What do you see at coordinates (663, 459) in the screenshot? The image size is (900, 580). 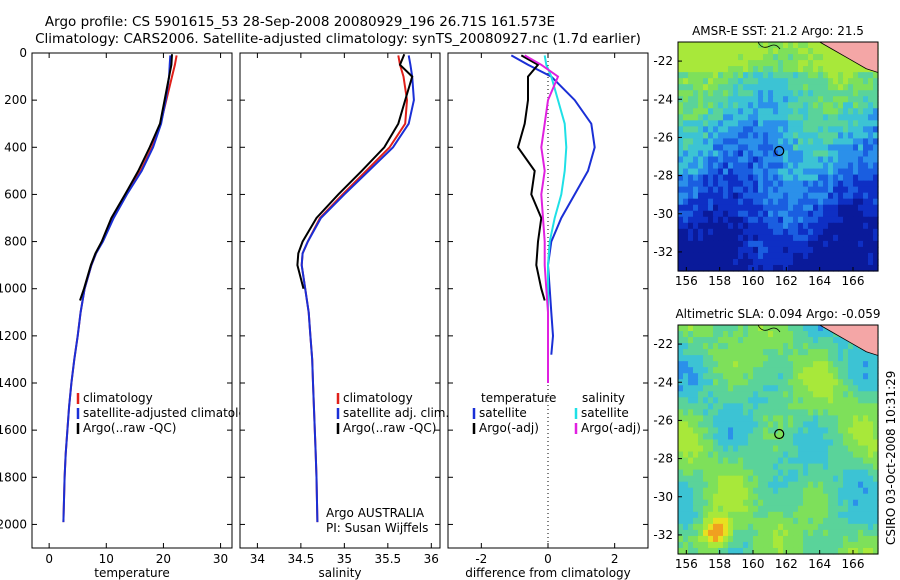 I see `y-tick-label: -28` at bounding box center [663, 459].